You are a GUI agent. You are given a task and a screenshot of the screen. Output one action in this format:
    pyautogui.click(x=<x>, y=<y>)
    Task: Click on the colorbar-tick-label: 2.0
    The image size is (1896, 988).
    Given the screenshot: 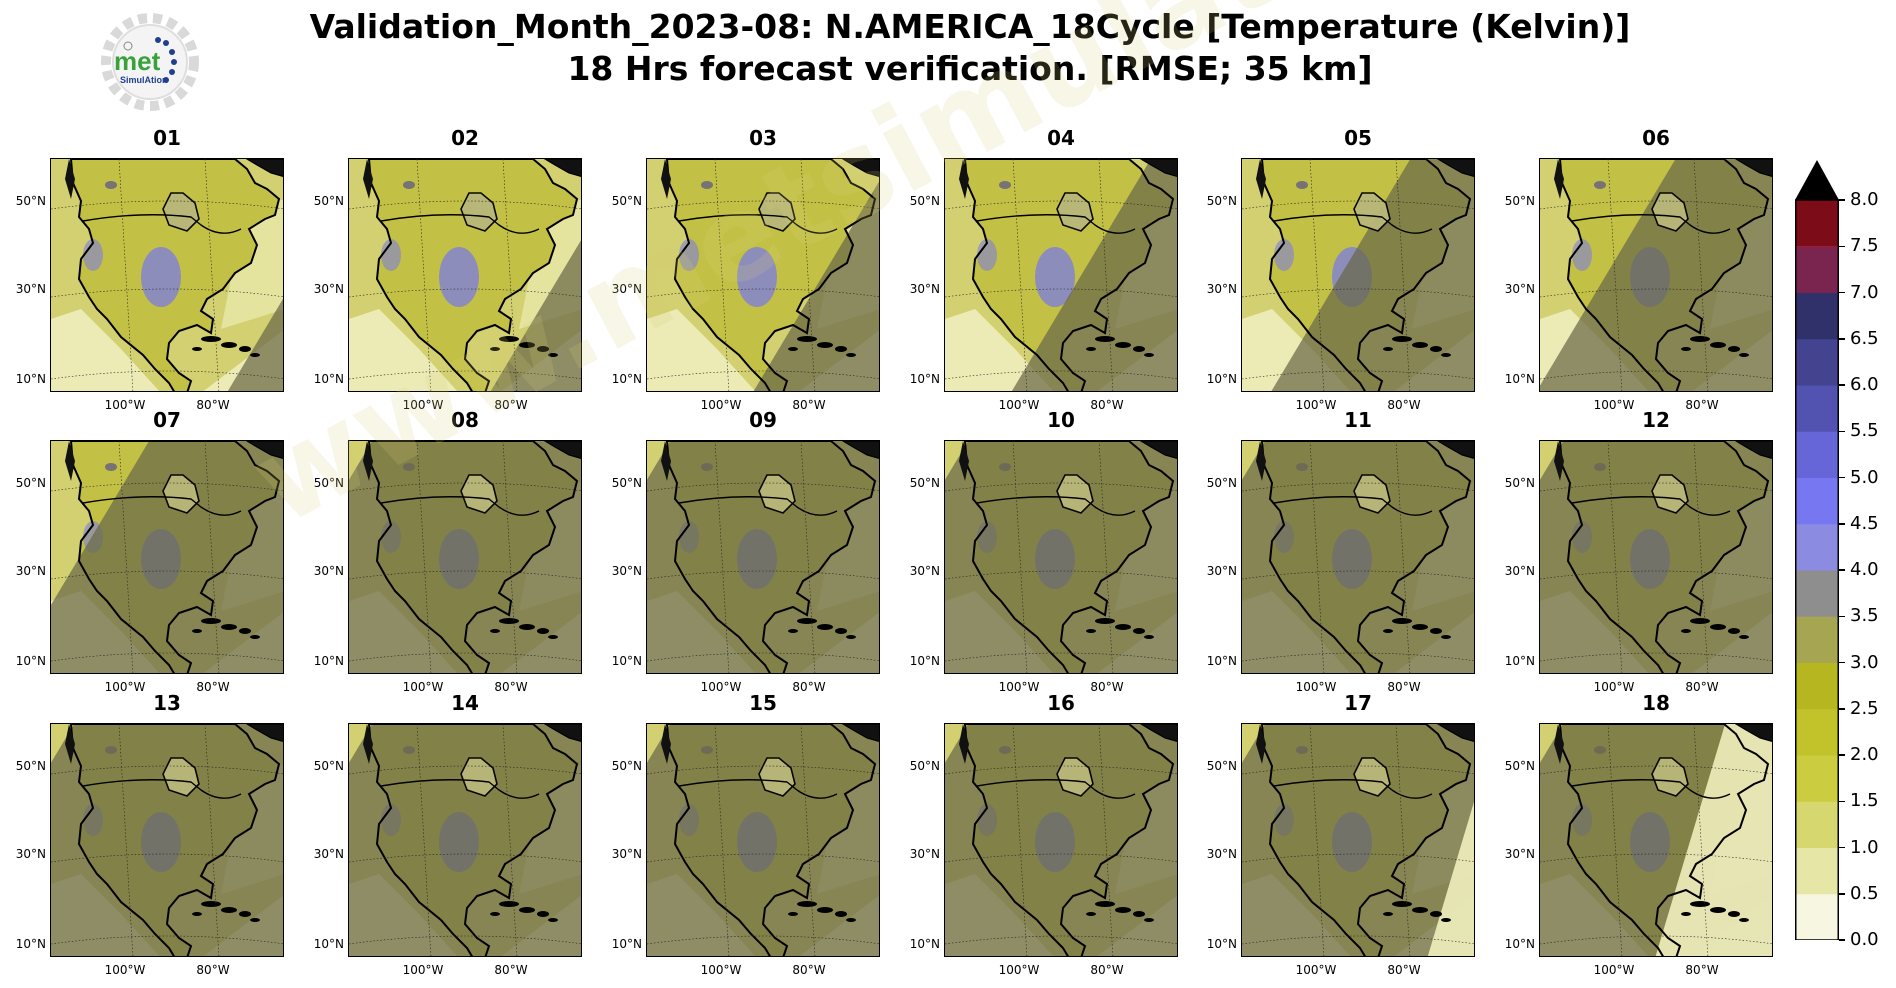 What is the action you would take?
    pyautogui.click(x=1864, y=754)
    